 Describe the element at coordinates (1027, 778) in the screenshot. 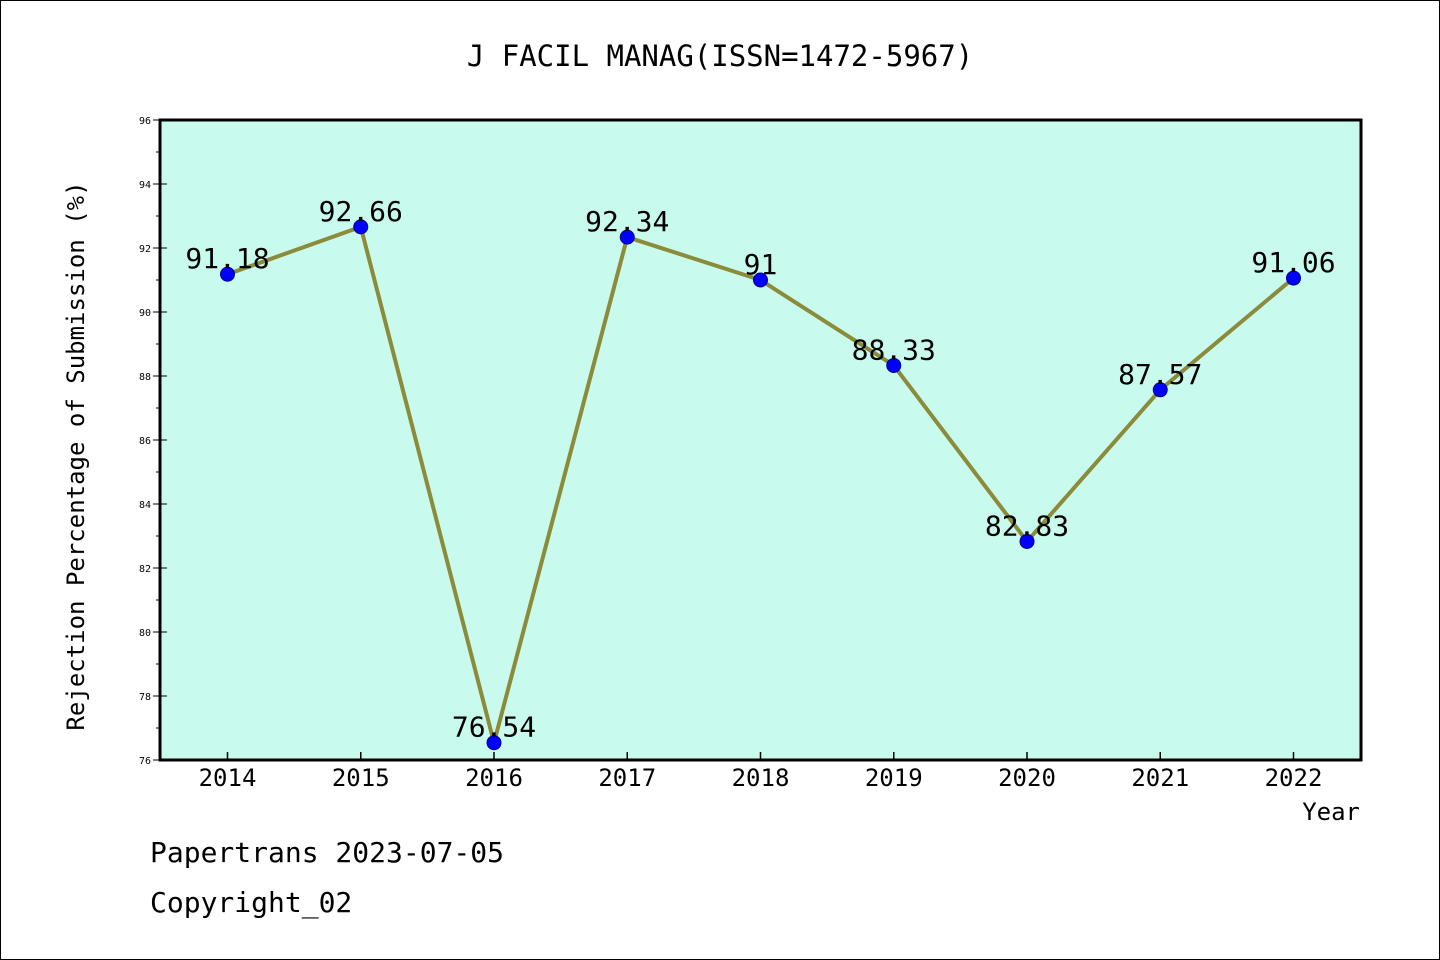

I see `x-tick-label: 2020` at that location.